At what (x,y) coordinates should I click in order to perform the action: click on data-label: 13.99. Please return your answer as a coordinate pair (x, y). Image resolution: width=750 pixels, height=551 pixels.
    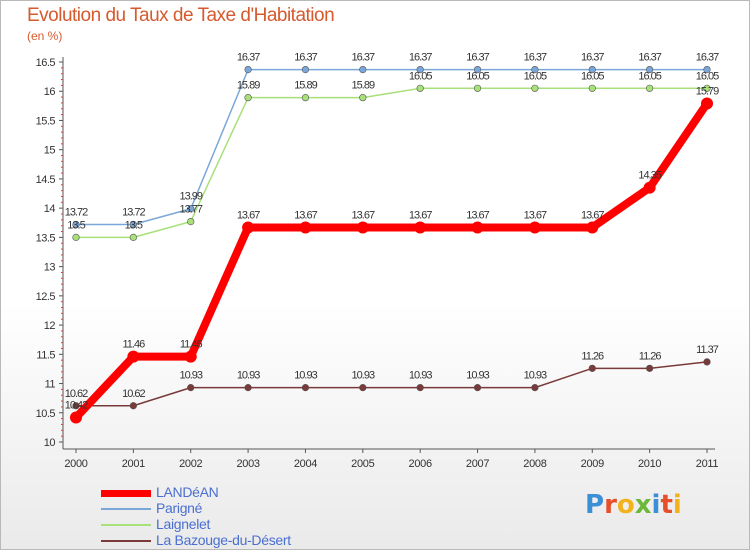
    Looking at the image, I should click on (190, 197).